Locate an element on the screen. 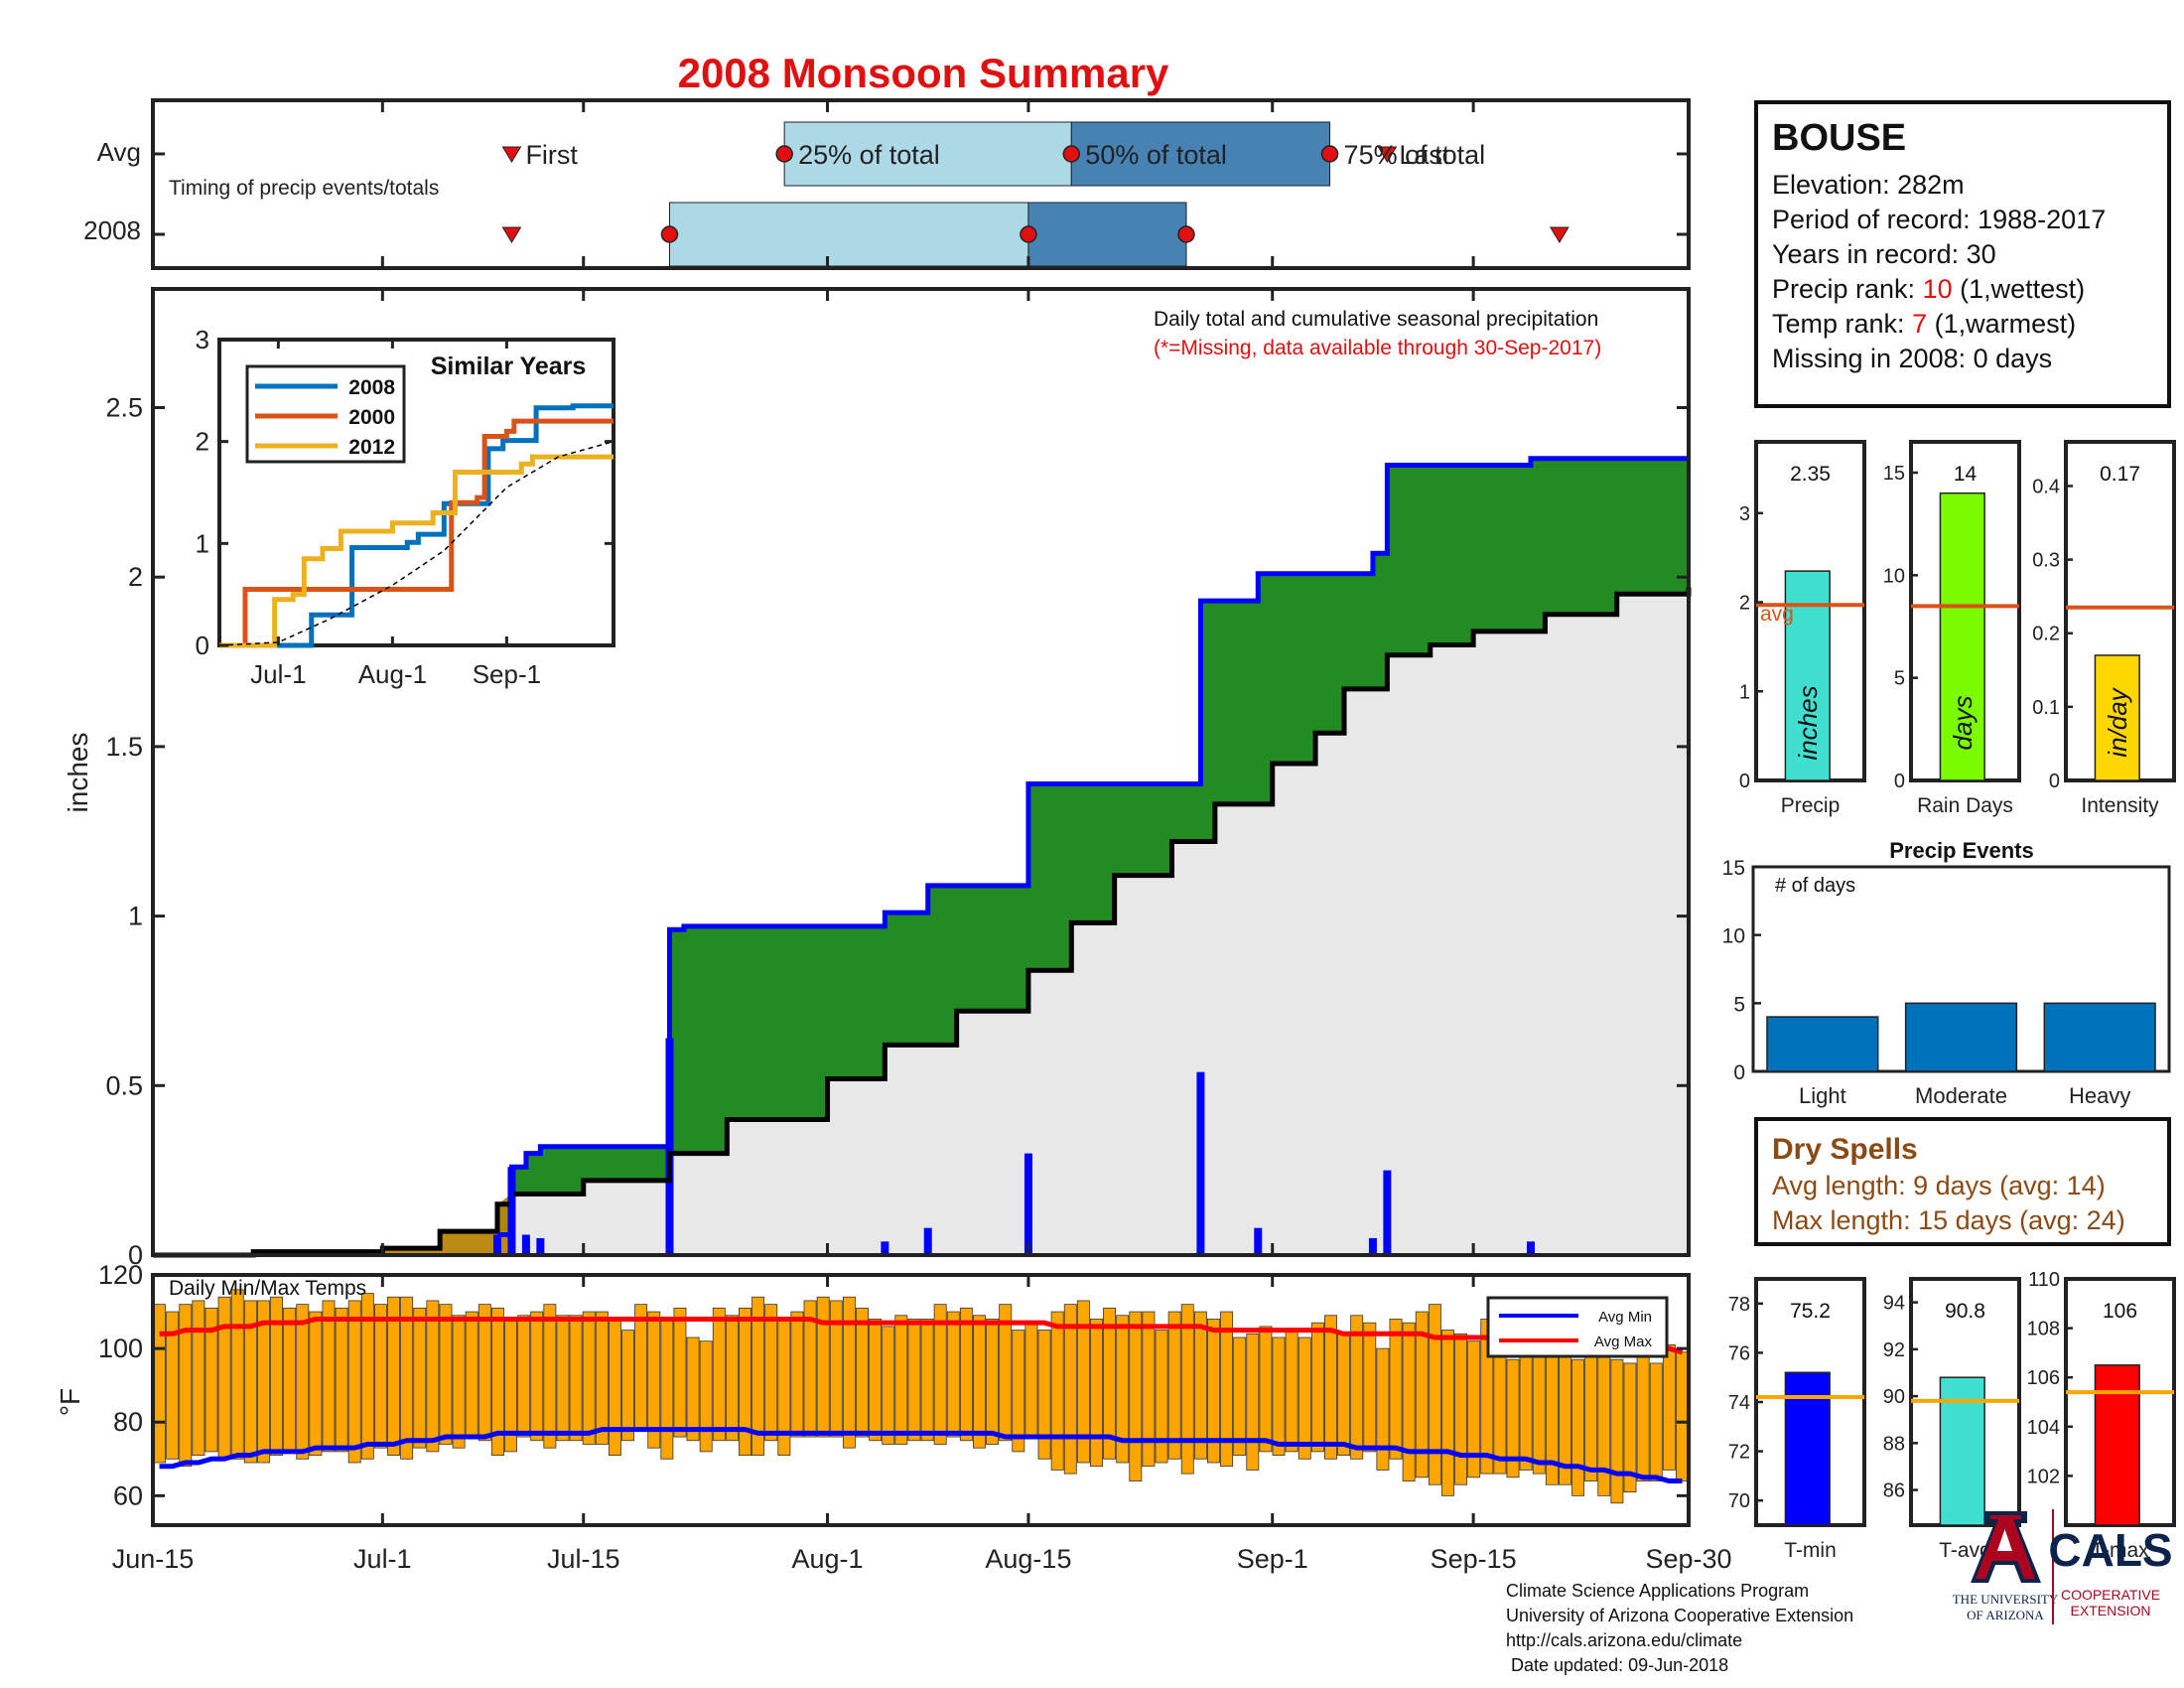 The image size is (2184, 1688). similar-years-series-line is located at coordinates (416, 551).